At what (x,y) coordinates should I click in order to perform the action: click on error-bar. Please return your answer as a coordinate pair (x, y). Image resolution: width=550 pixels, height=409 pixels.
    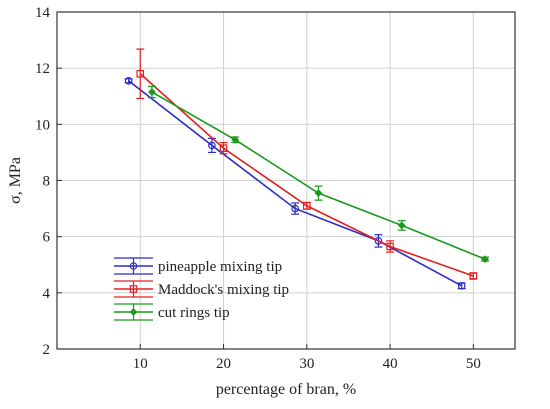
    Looking at the image, I should click on (140, 74).